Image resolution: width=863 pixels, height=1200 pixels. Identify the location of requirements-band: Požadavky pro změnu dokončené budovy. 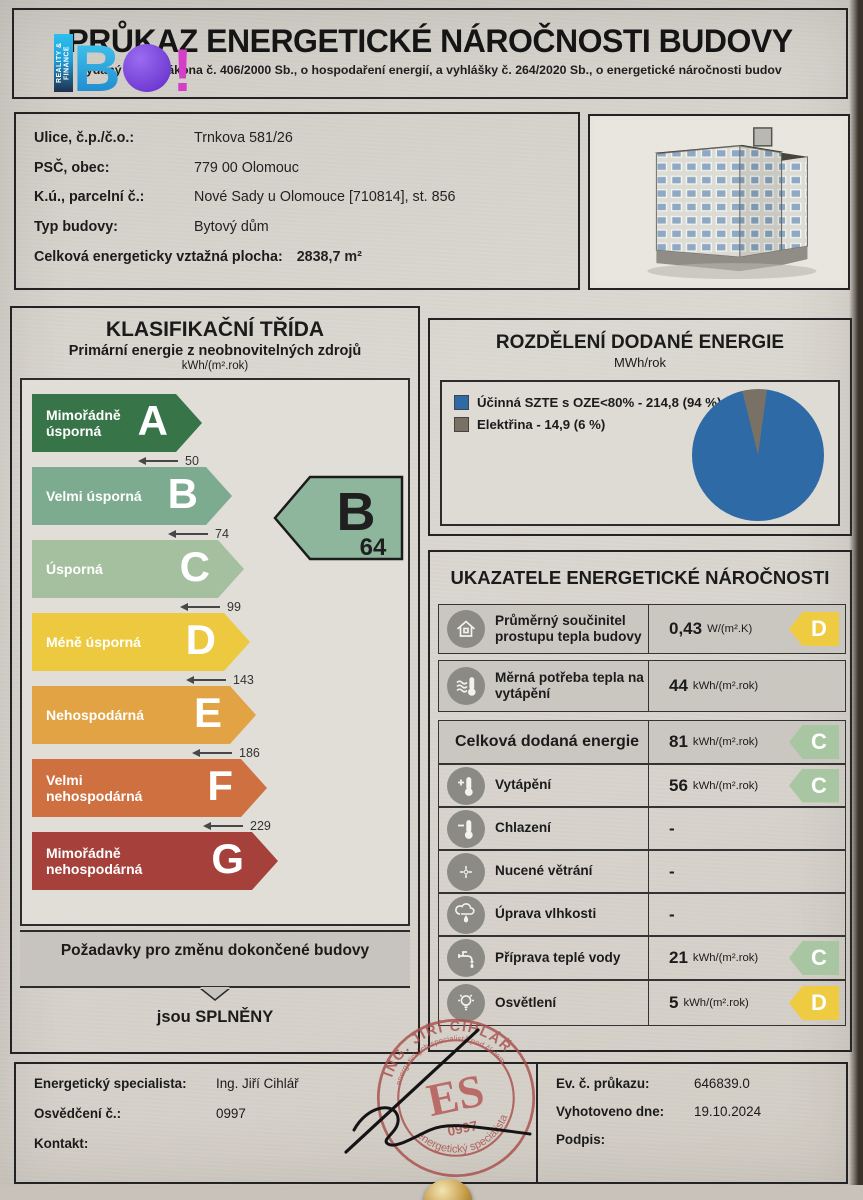
(215, 964).